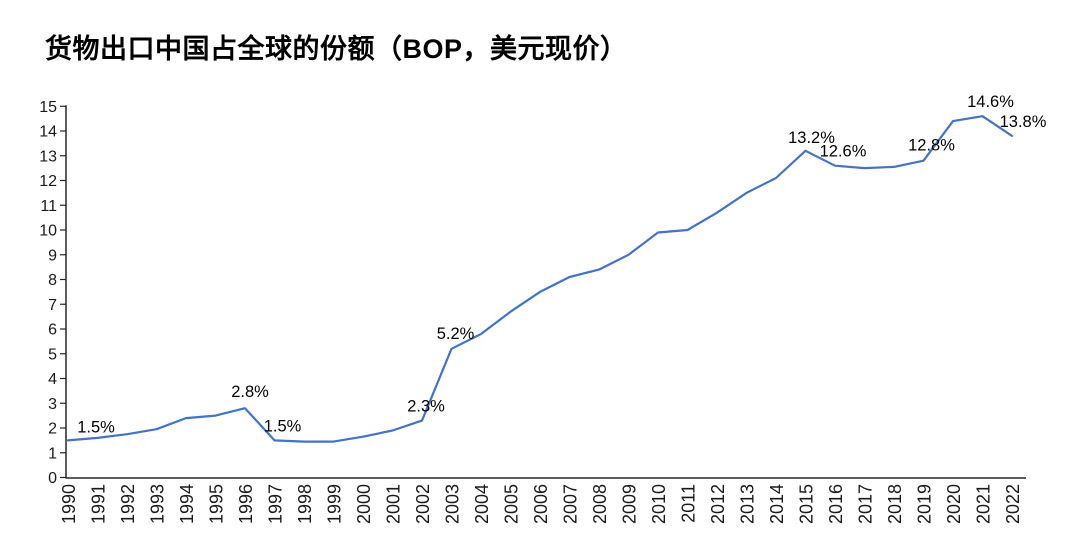 This screenshot has height=551, width=1080. What do you see at coordinates (1023, 122) in the screenshot?
I see `data-point-label: 13.8%` at bounding box center [1023, 122].